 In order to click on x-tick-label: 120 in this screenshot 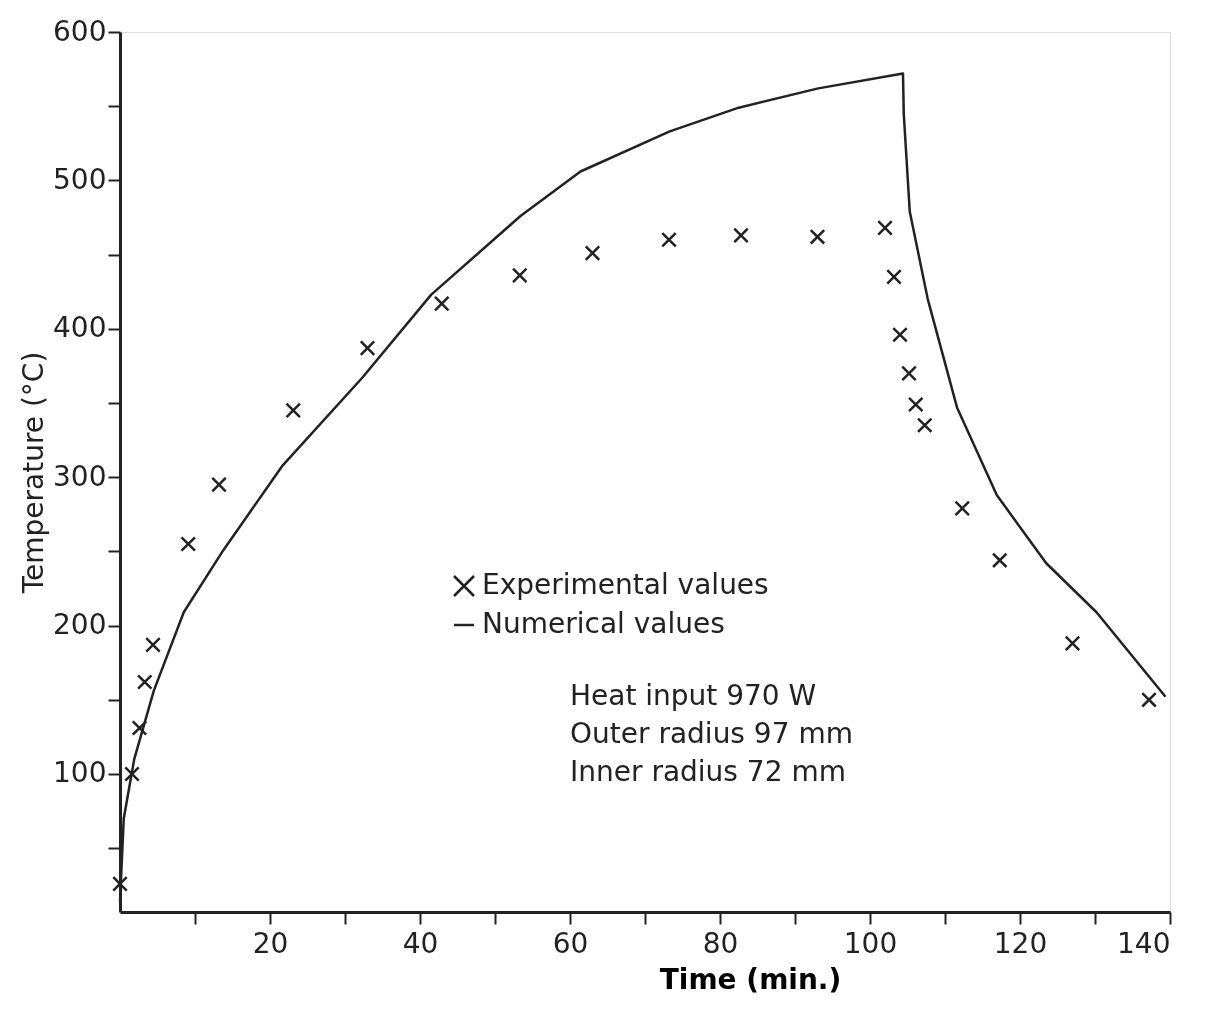, I will do `click(1020, 943)`.